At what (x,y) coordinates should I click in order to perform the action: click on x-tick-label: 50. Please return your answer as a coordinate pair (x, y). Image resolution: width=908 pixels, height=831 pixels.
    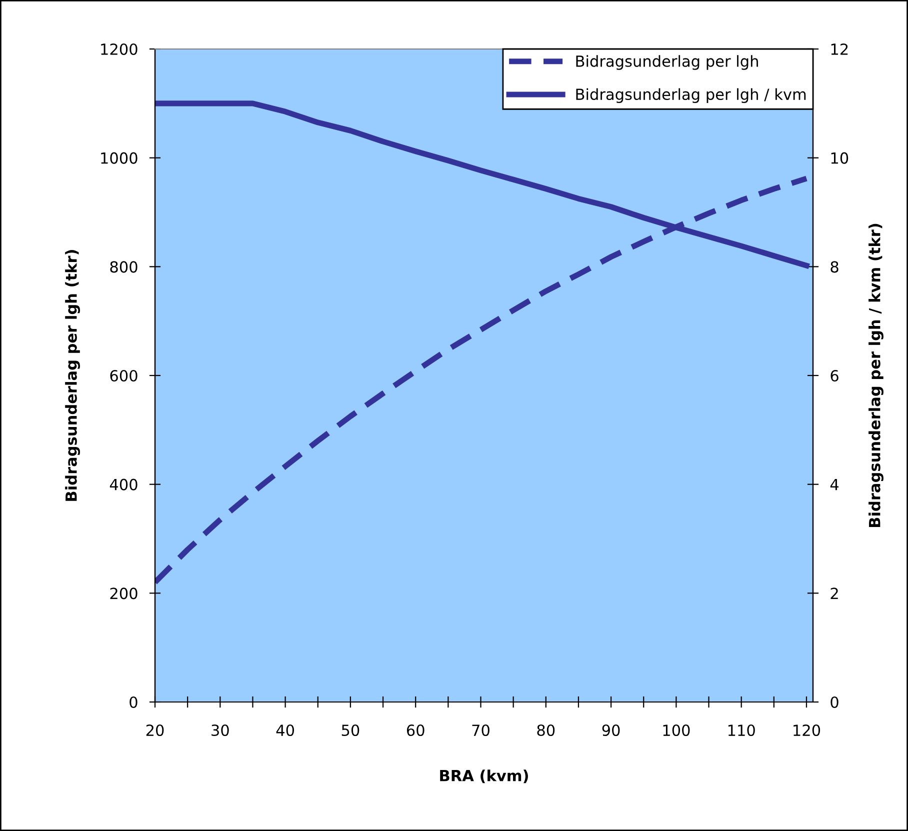
    Looking at the image, I should click on (351, 730).